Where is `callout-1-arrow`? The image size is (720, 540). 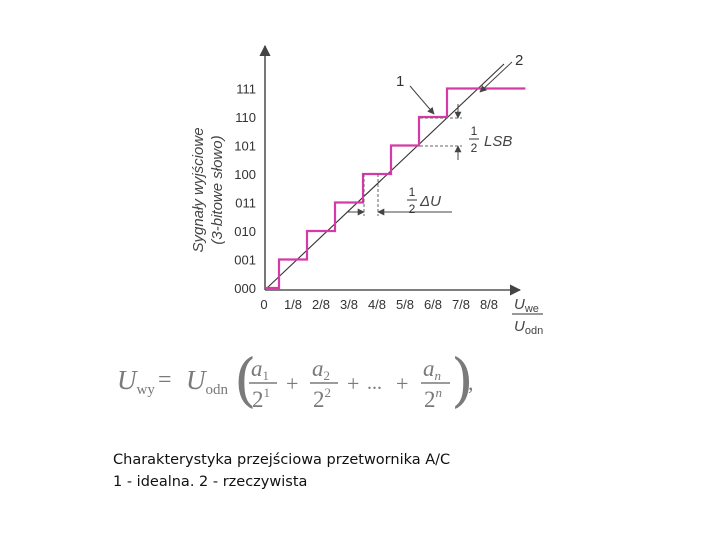 callout-1-arrow is located at coordinates (422, 100).